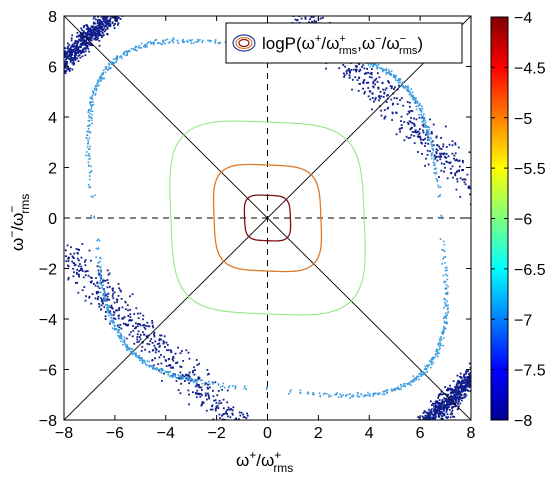 This screenshot has height=480, width=552. What do you see at coordinates (52, 17) in the screenshot?
I see `y-tick-label: 8` at bounding box center [52, 17].